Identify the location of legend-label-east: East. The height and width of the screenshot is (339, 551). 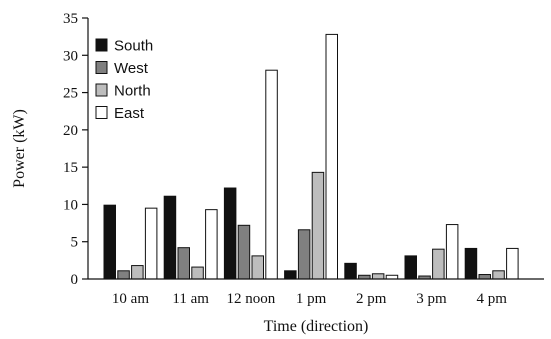
(129, 113).